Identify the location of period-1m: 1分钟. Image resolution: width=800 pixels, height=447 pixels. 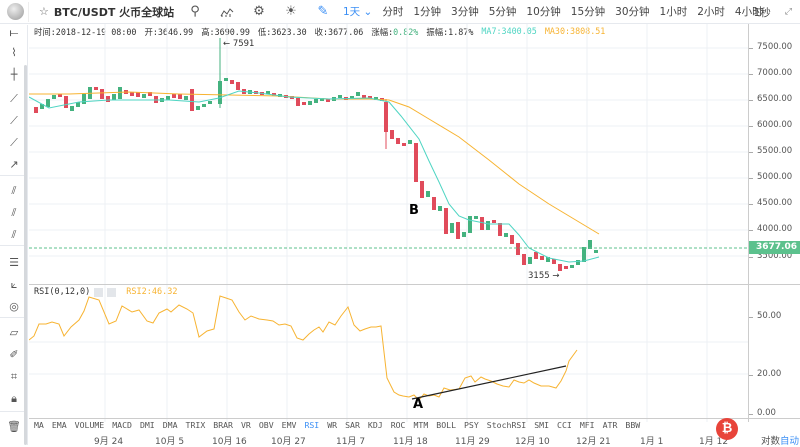
(427, 12).